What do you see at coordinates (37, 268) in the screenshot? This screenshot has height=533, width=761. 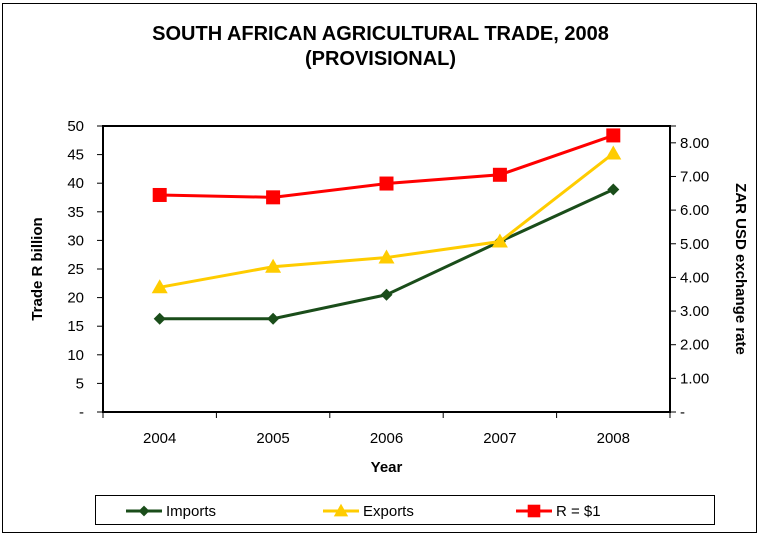 I see `y-axis-title: Trade R billion` at bounding box center [37, 268].